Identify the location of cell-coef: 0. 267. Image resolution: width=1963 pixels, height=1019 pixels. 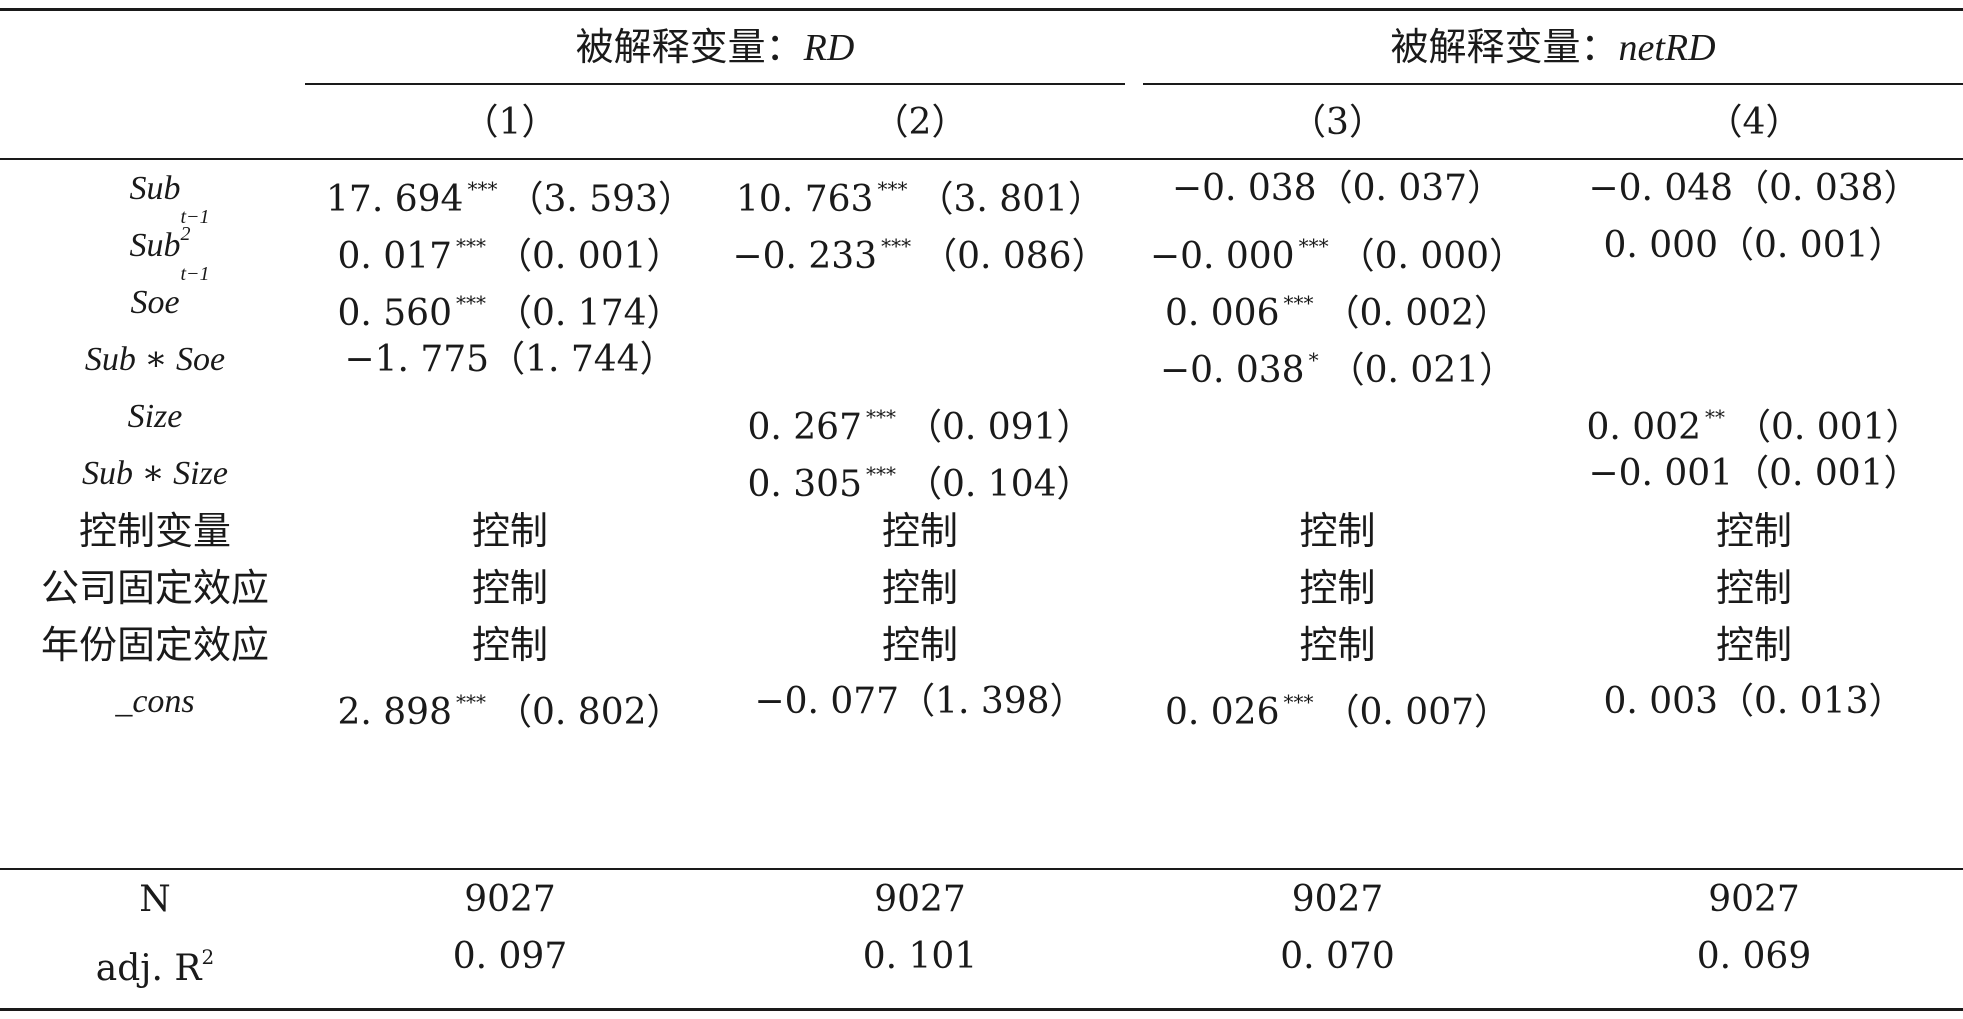
(804, 427).